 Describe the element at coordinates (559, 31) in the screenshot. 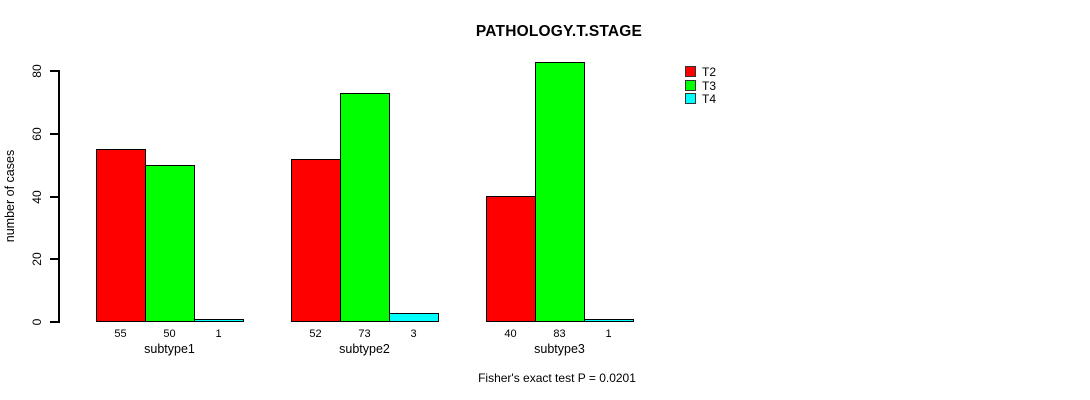

I see `chart-title: PATHOLOGY.T.STAGE` at that location.